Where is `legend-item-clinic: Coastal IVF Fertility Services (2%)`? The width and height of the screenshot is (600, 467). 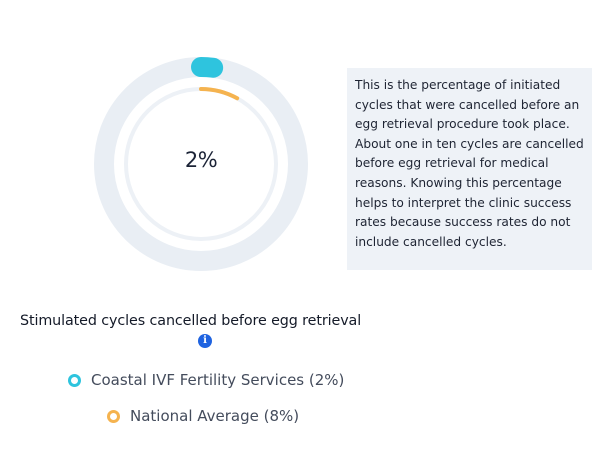
legend-item-clinic: Coastal IVF Fertility Services (2%) is located at coordinates (206, 380).